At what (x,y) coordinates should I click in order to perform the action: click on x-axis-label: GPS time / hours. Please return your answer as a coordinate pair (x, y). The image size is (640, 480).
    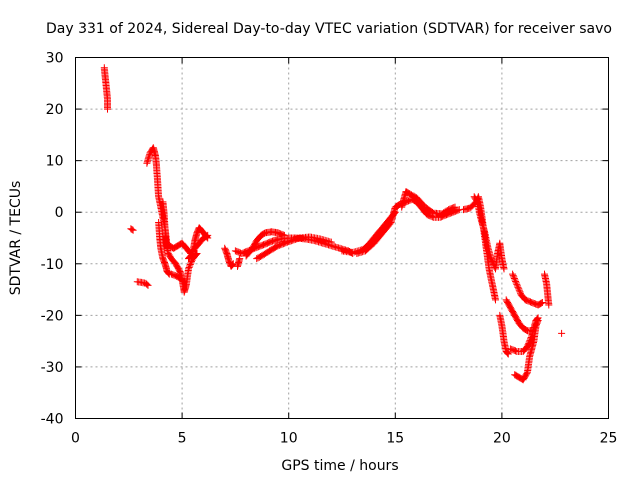
    Looking at the image, I should click on (339, 466).